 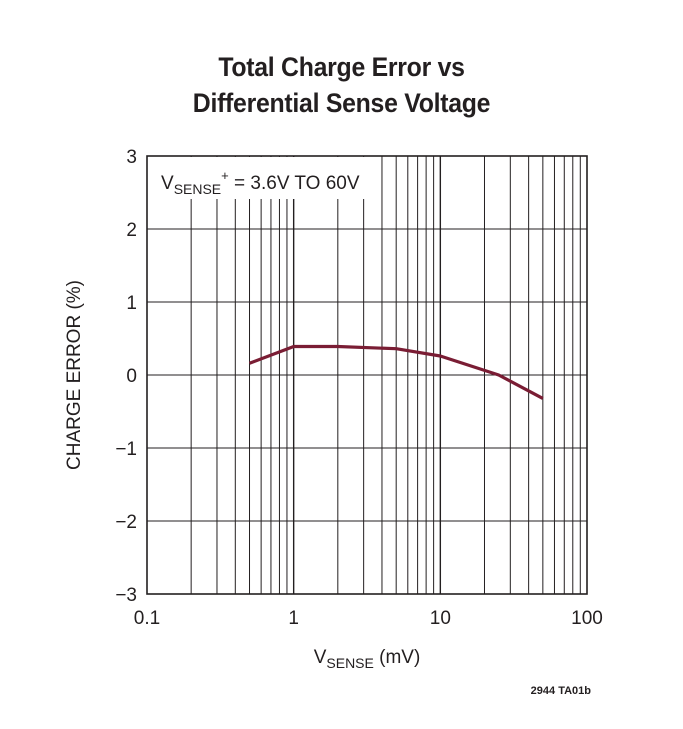 I want to click on supply-voltage-annotation: VSENSE+ = 3.6V TO 60V, so click(x=260, y=182).